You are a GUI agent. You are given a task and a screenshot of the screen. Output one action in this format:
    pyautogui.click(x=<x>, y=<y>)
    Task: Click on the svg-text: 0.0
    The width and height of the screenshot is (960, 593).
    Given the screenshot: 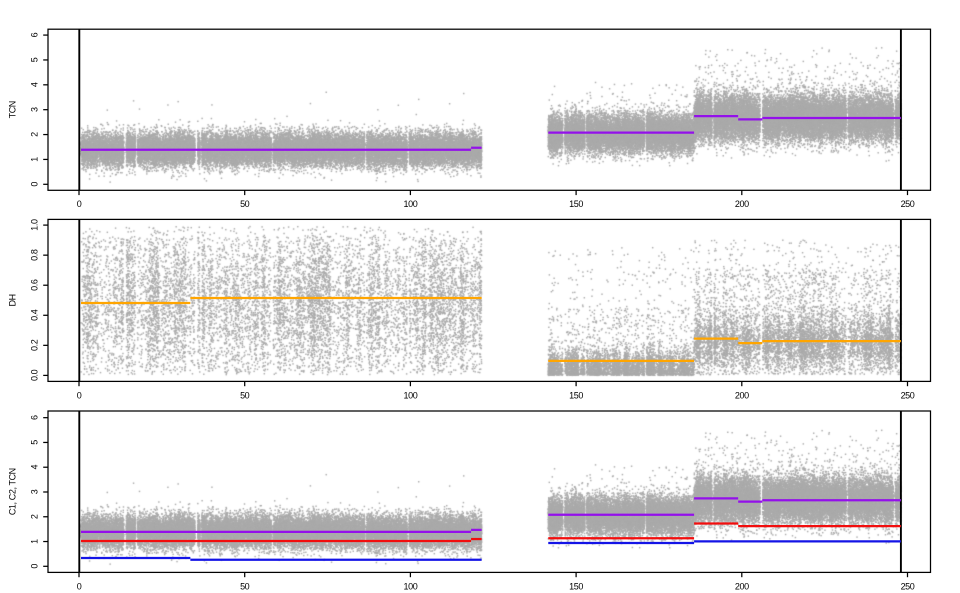 What is the action you would take?
    pyautogui.click(x=35, y=375)
    